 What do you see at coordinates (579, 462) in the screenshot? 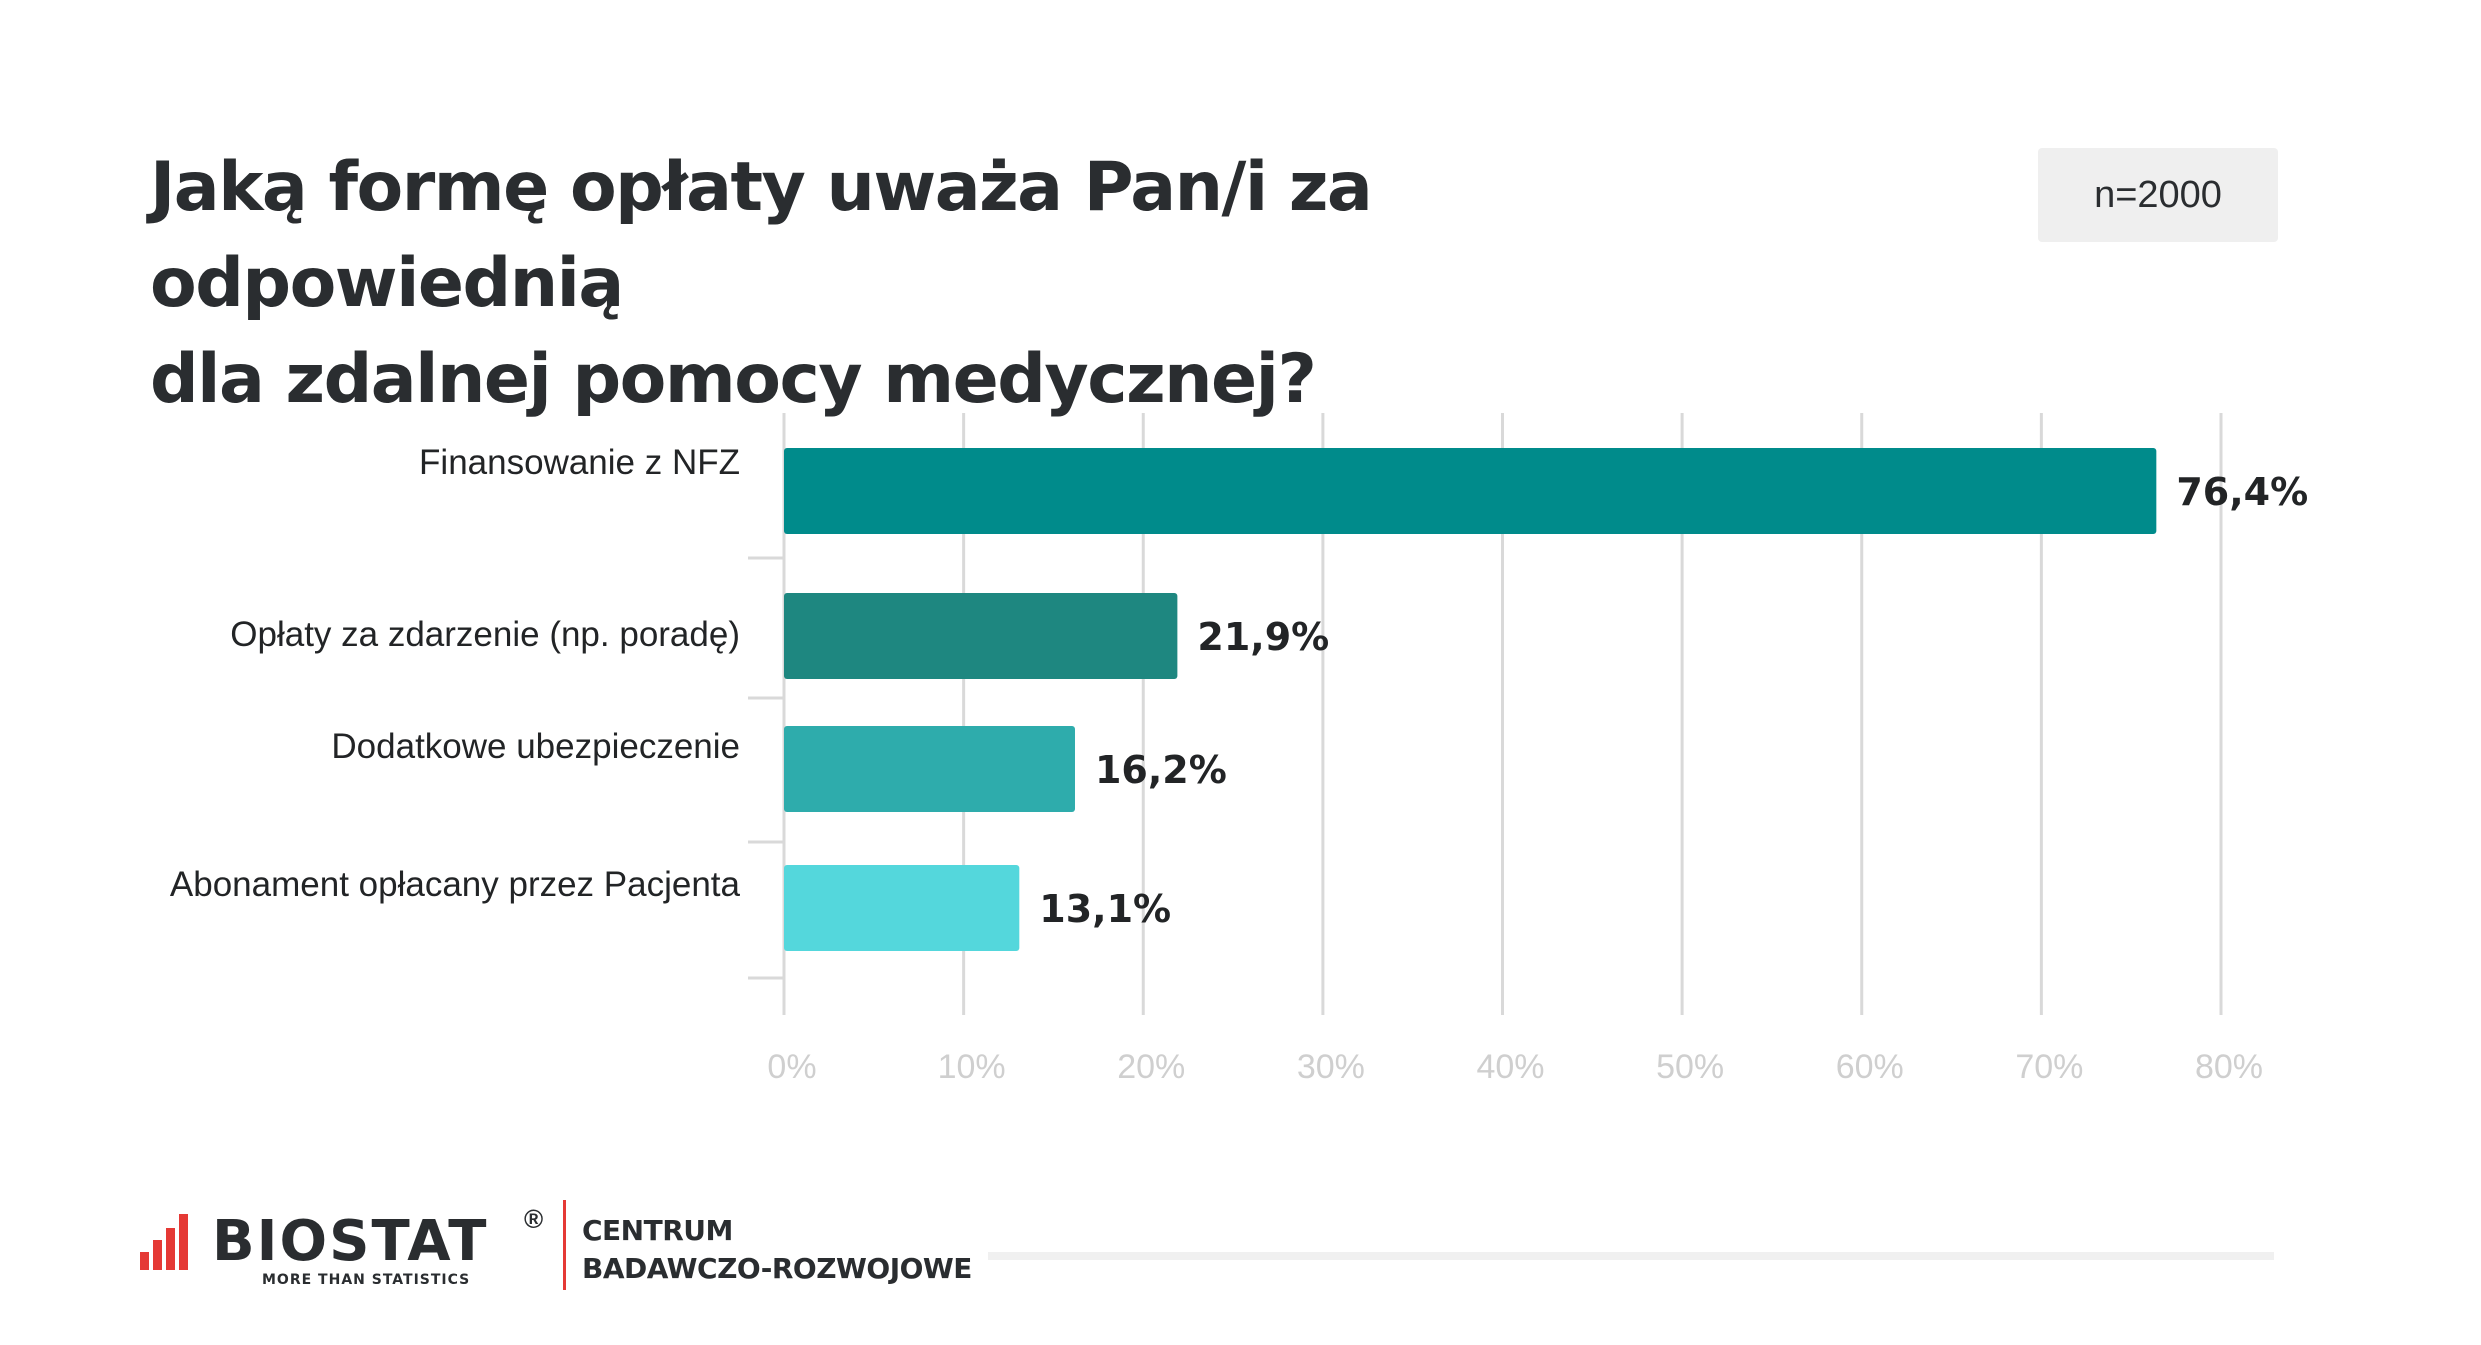
I see `category-label: Finansowanie z NFZ` at bounding box center [579, 462].